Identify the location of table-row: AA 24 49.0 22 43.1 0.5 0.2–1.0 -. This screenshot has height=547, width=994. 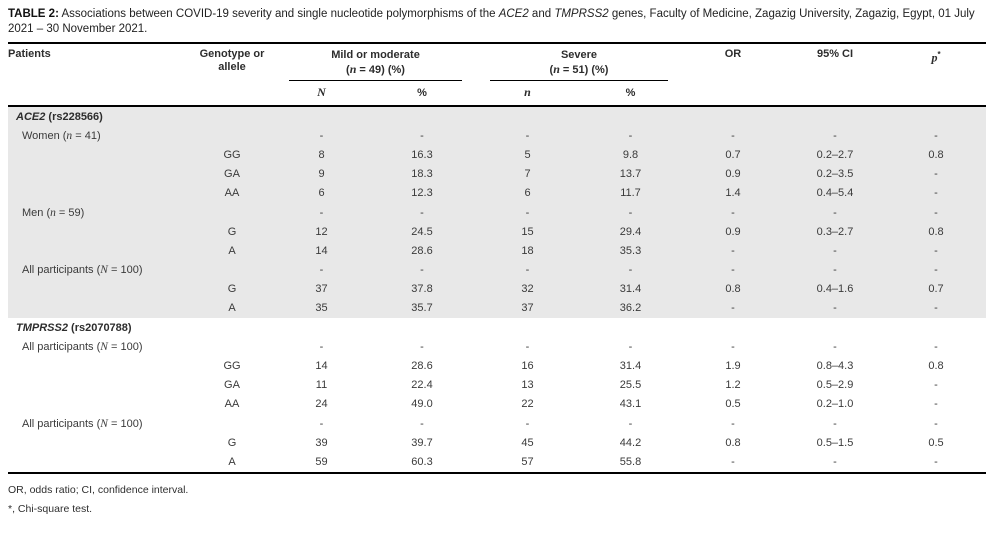
(497, 404).